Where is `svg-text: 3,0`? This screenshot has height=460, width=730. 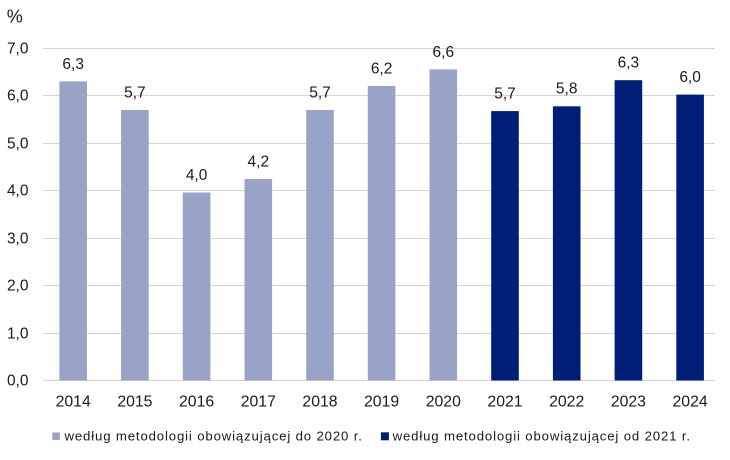
svg-text: 3,0 is located at coordinates (18, 238).